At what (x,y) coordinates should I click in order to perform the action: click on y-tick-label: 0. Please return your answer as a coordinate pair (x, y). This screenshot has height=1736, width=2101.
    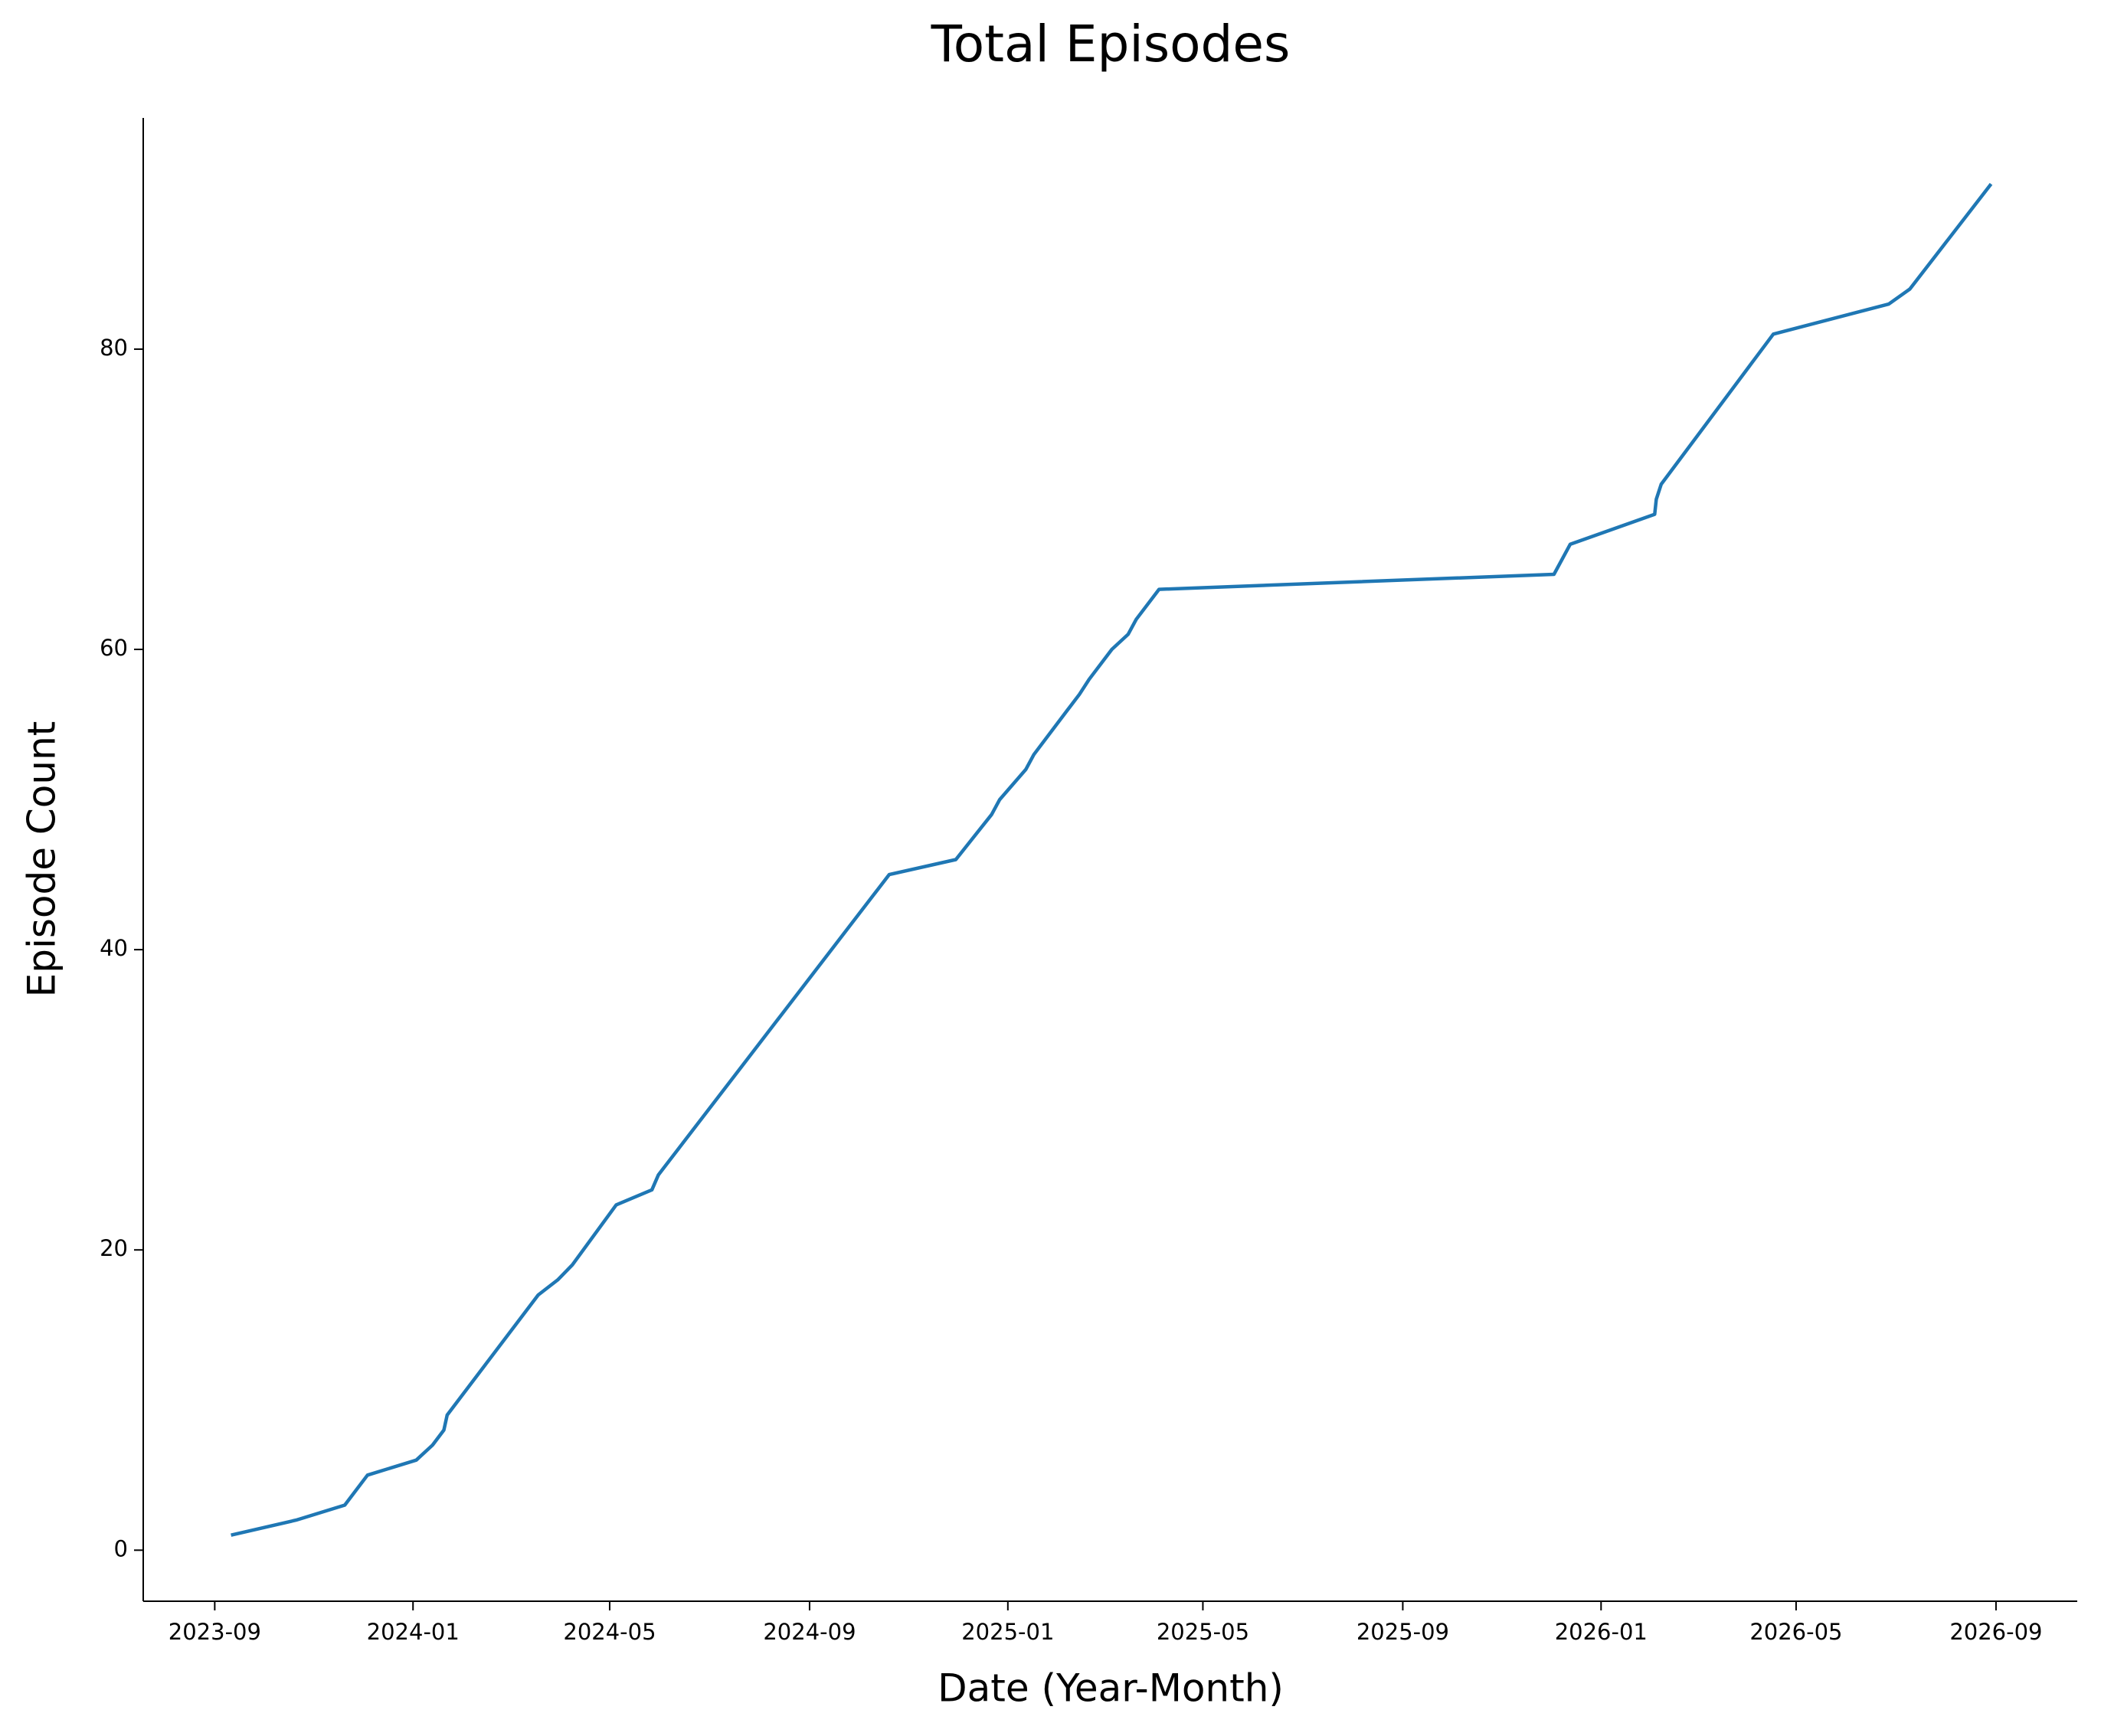
    Looking at the image, I should click on (121, 1548).